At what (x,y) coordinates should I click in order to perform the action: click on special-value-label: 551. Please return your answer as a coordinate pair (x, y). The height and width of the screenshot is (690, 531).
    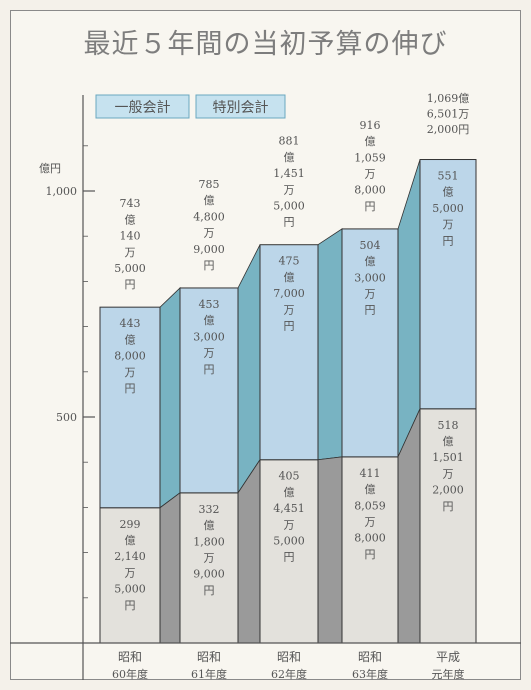
    Looking at the image, I should click on (448, 176).